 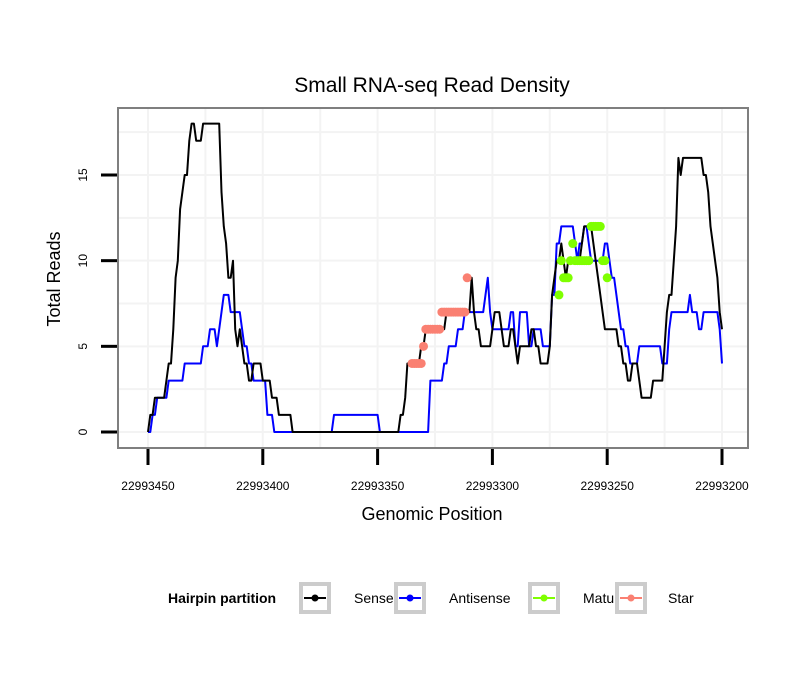 What do you see at coordinates (374, 598) in the screenshot?
I see `legend-label-sense: Sense` at bounding box center [374, 598].